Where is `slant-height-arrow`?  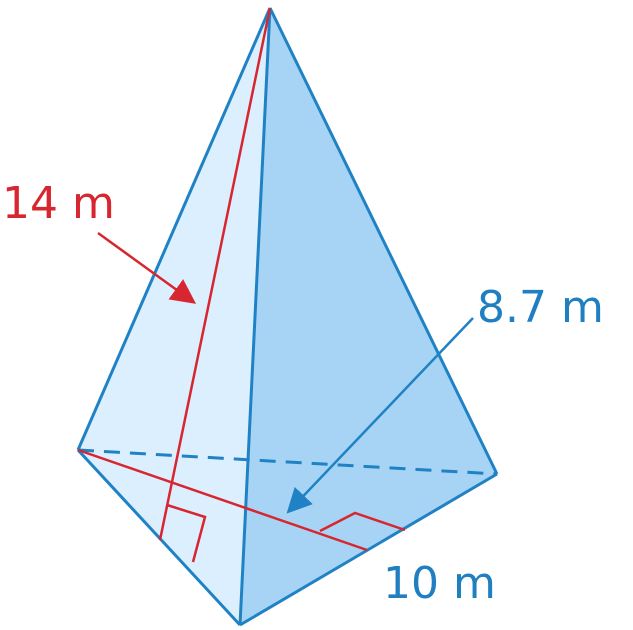
slant-height-arrow is located at coordinates (147, 267).